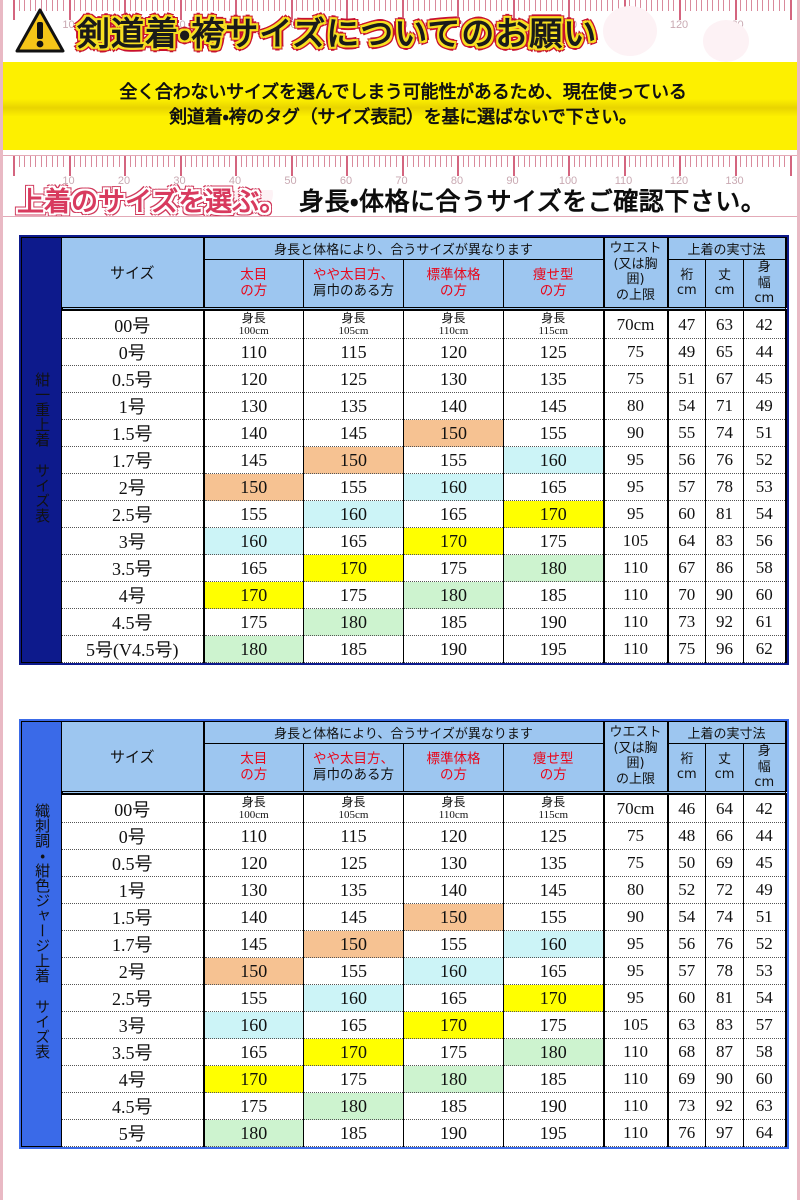 The image size is (800, 1200). What do you see at coordinates (453, 890) in the screenshot?
I see `row-value-standard: 140` at bounding box center [453, 890].